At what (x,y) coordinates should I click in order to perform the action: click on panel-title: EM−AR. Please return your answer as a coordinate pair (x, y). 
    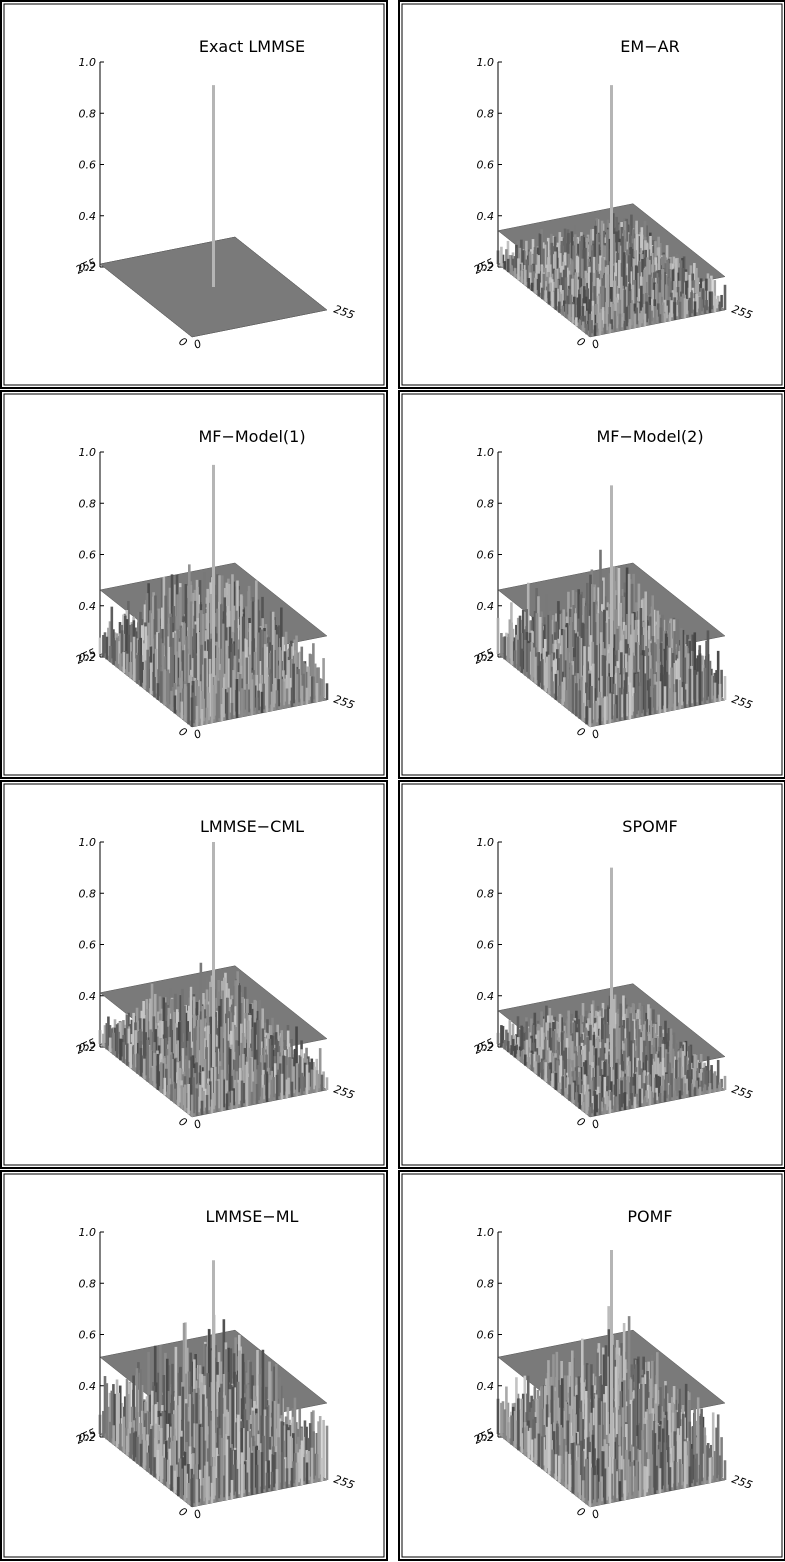
    Looking at the image, I should click on (649, 46).